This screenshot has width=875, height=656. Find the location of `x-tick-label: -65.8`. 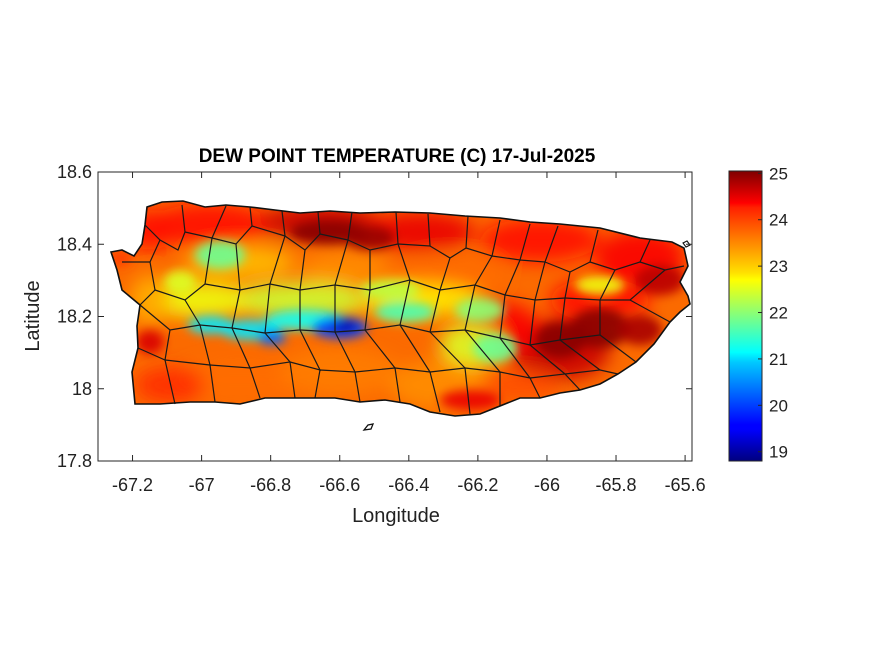

x-tick-label: -65.8 is located at coordinates (616, 485).